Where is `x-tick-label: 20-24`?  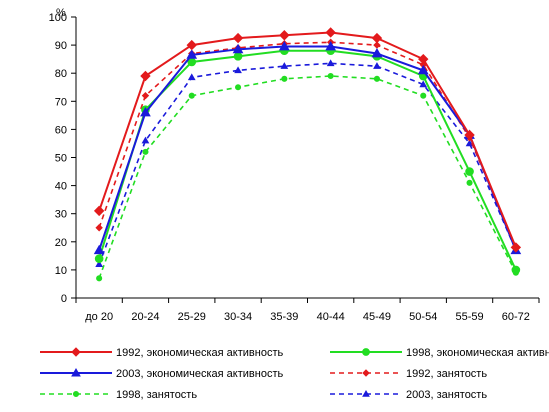
x-tick-label: 20-24 is located at coordinates (145, 317).